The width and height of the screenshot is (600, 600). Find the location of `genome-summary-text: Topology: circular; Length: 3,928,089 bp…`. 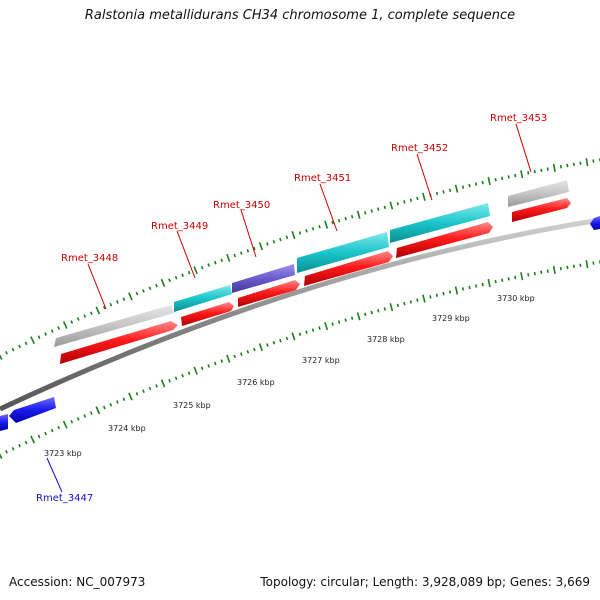

genome-summary-text: Topology: circular; Length: 3,928,089 bp… is located at coordinates (425, 582).